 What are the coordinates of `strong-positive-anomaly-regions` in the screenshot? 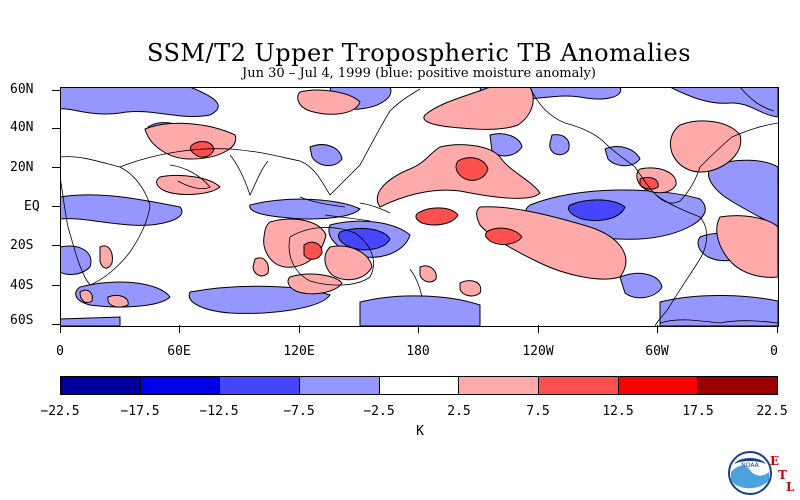 It's located at (424, 200).